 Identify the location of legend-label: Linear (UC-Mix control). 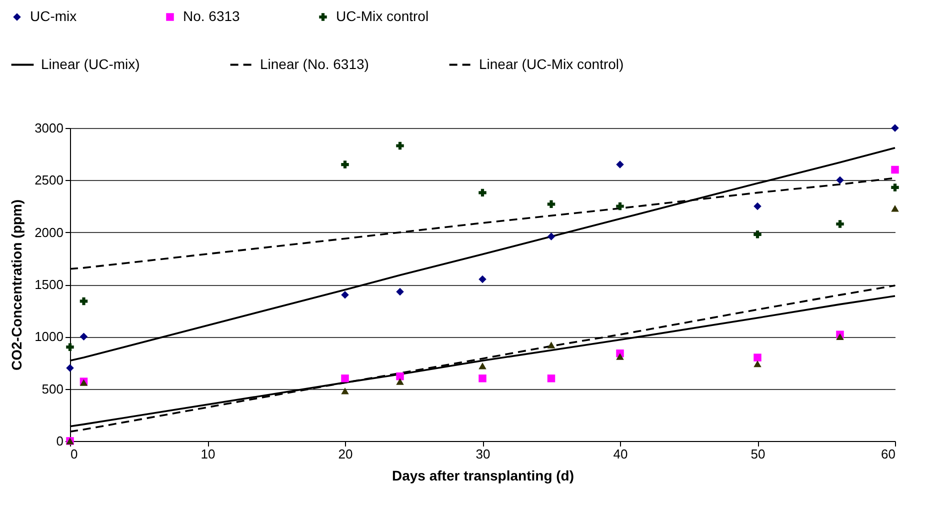
(551, 64).